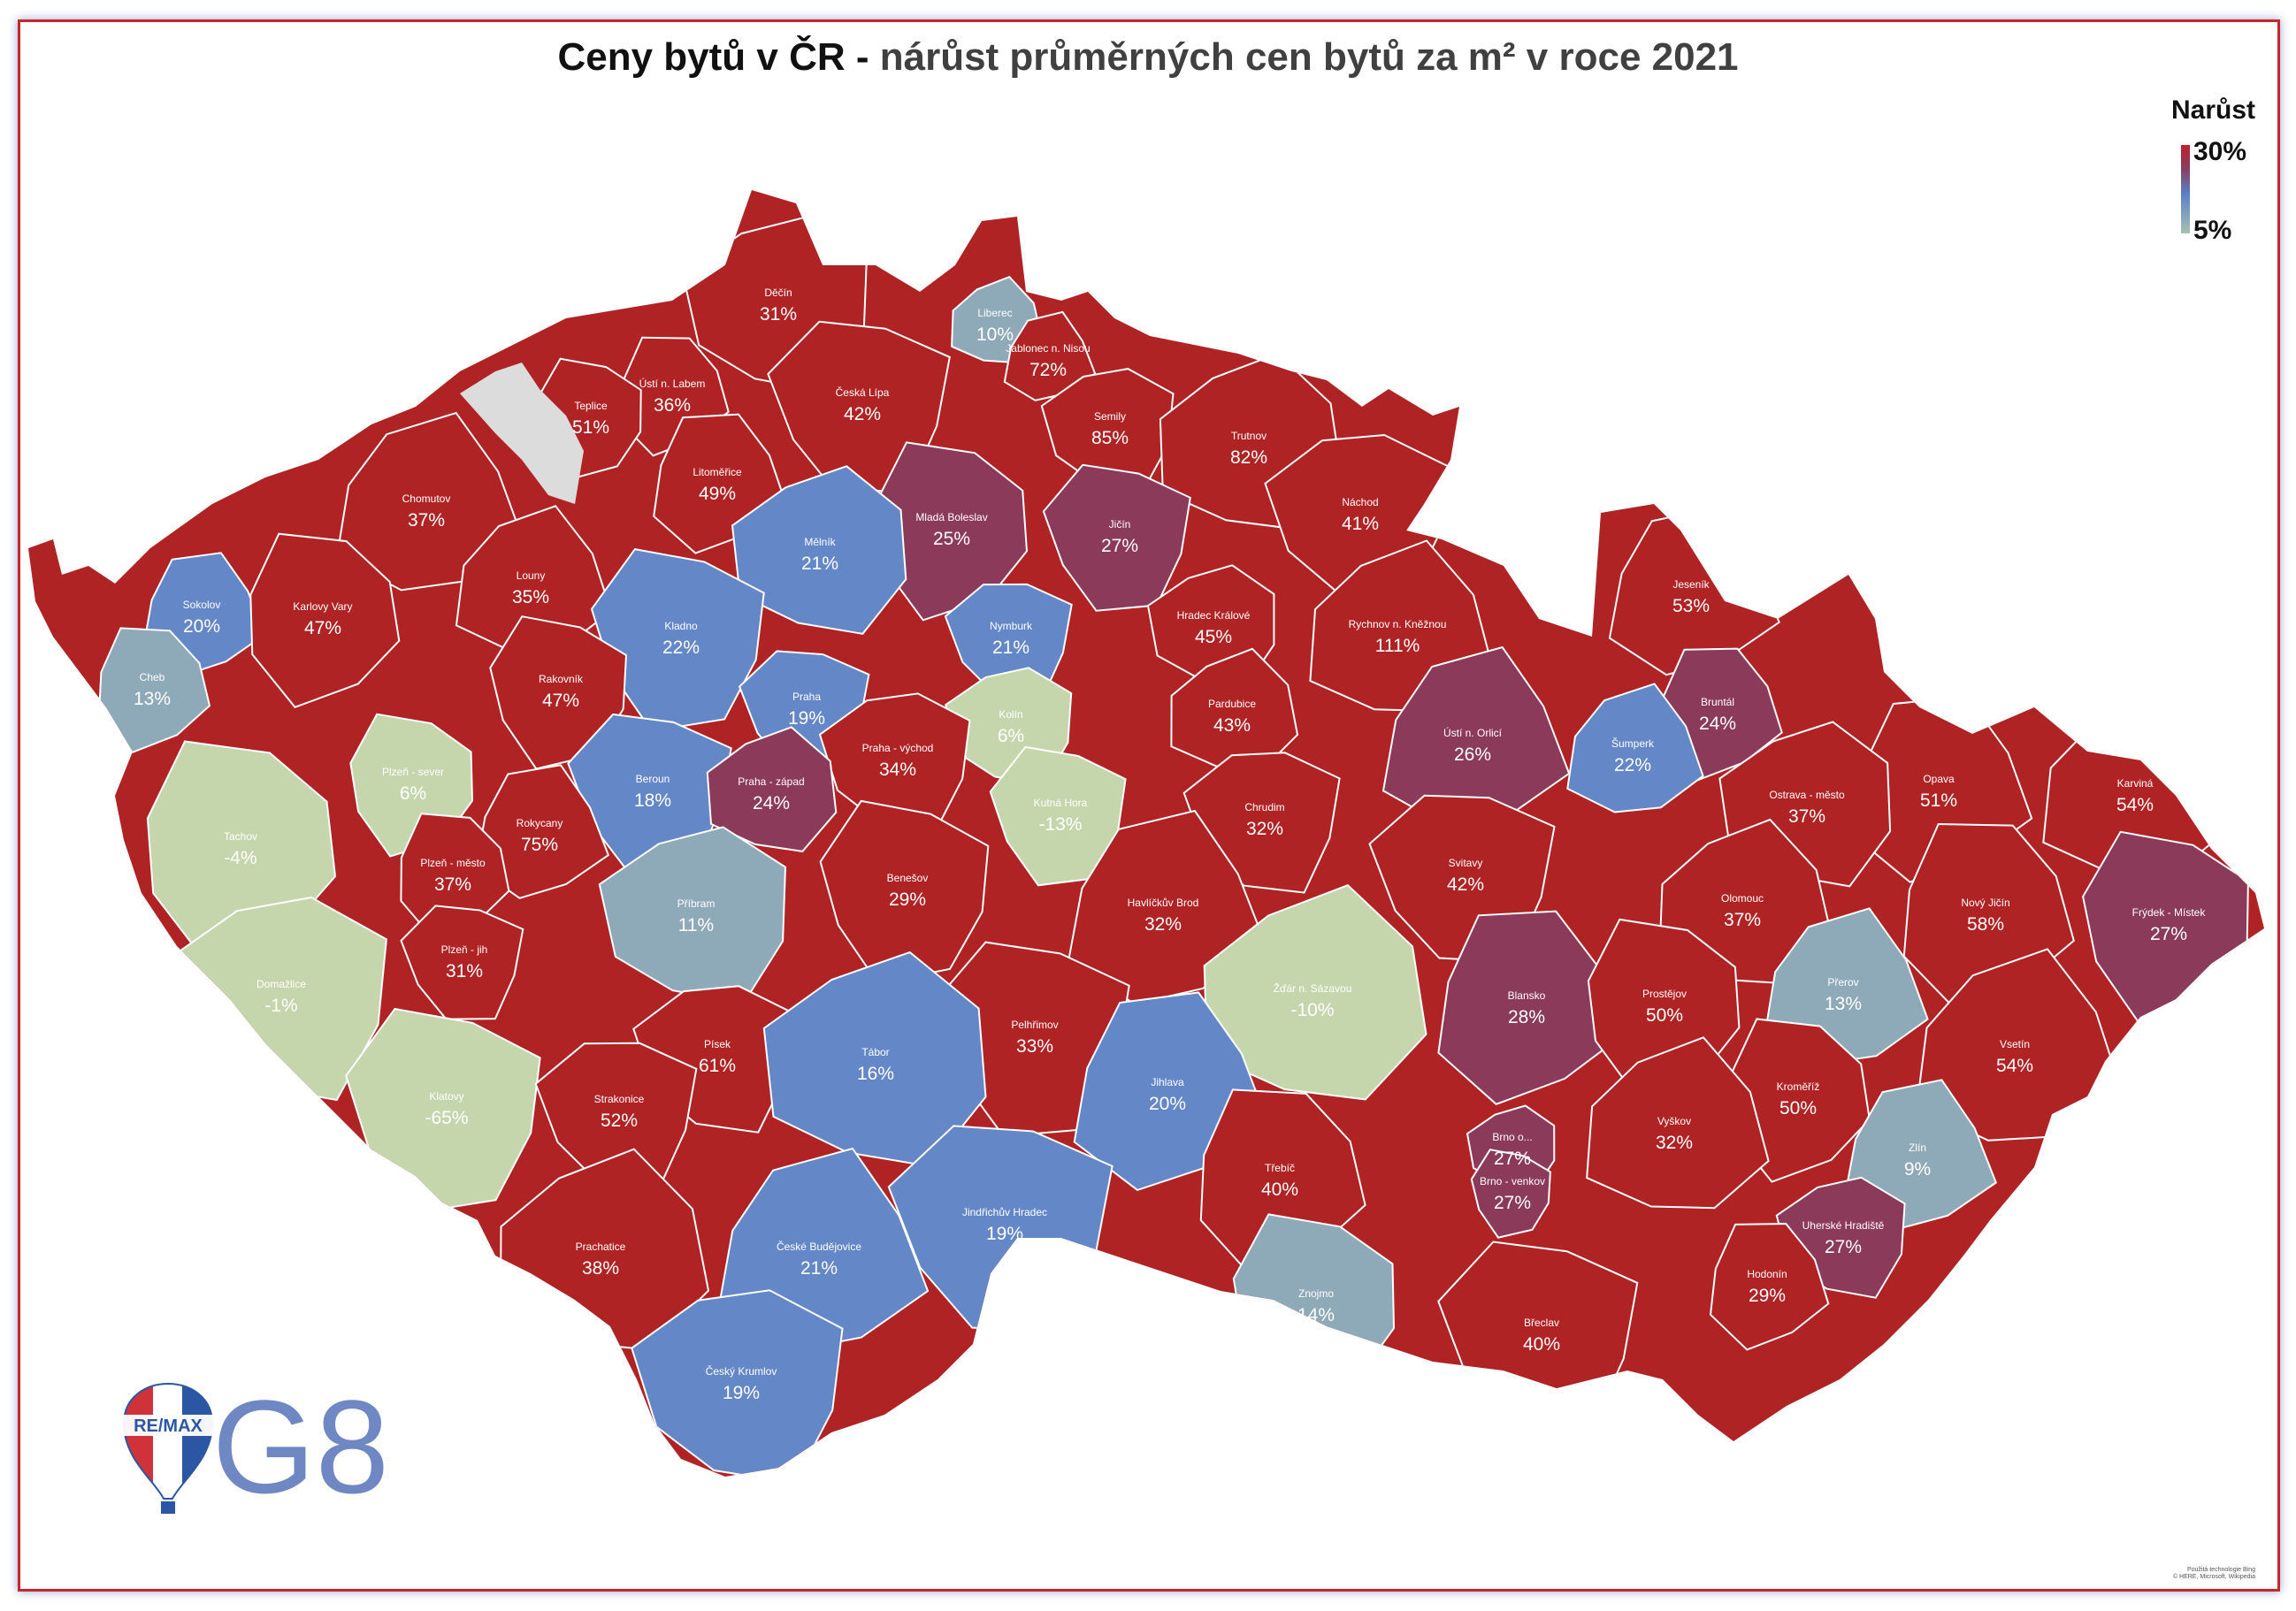  What do you see at coordinates (1798, 1108) in the screenshot?
I see `district-value: 50%` at bounding box center [1798, 1108].